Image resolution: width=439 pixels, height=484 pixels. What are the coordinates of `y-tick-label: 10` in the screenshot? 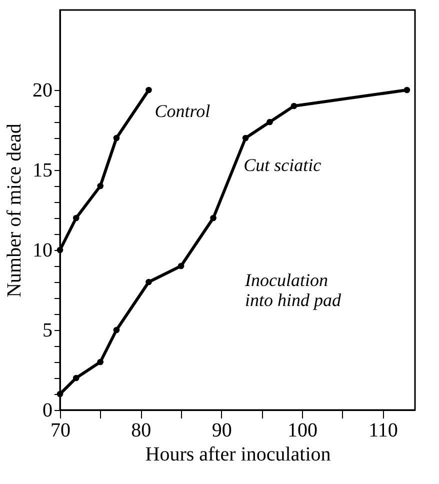 It's located at (42, 251).